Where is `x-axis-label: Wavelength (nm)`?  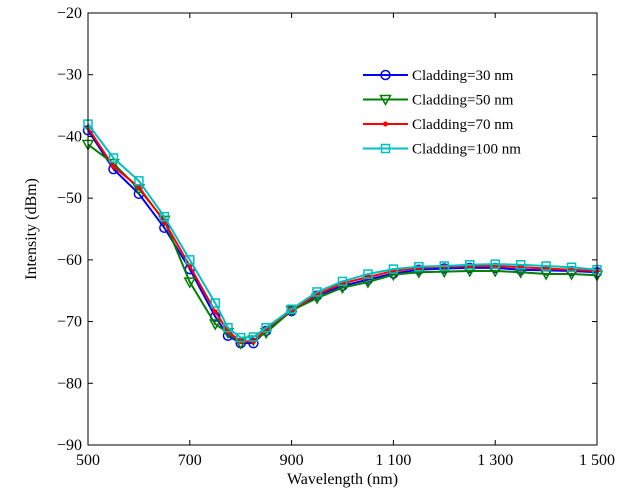 x-axis-label: Wavelength (nm) is located at coordinates (342, 479).